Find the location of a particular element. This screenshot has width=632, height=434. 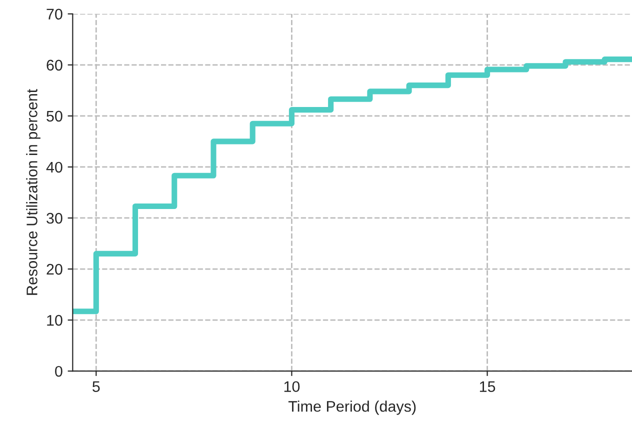

x-axis-title: Time Period (days) is located at coordinates (352, 407).